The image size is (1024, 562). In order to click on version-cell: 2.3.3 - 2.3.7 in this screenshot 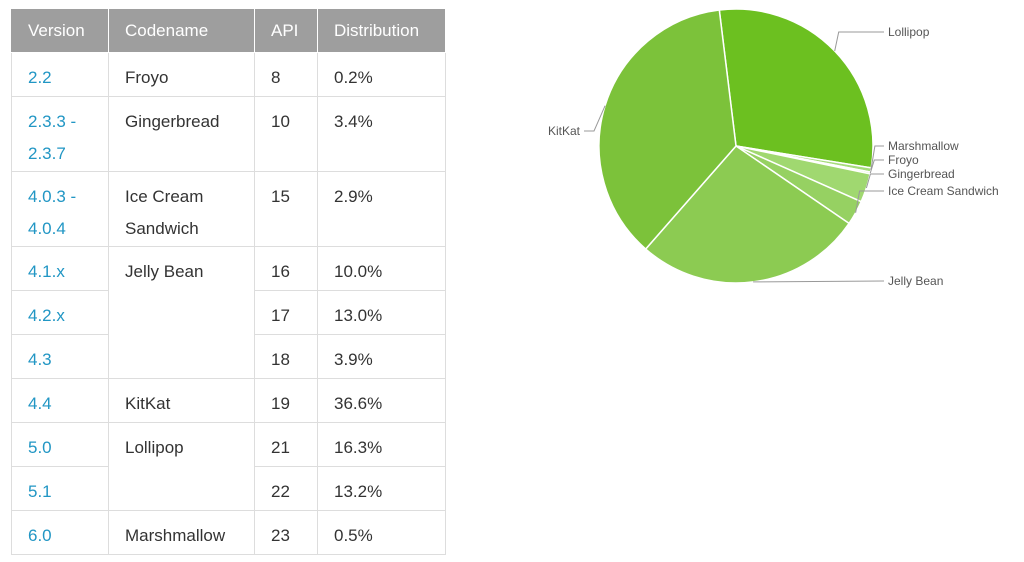, I will do `click(60, 134)`.